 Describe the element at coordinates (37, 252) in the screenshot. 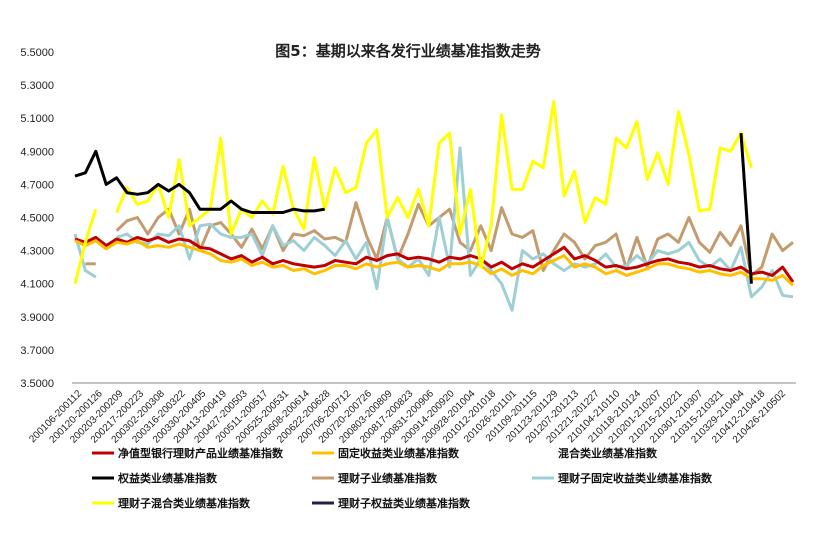

I see `y-tick-label: 4.3000` at that location.